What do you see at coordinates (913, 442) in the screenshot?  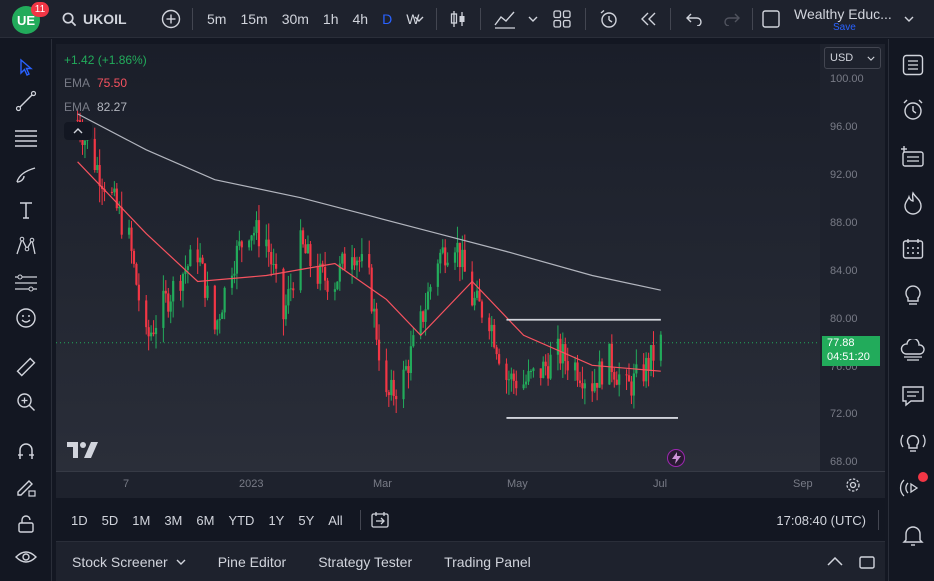 I see `help-button` at bounding box center [913, 442].